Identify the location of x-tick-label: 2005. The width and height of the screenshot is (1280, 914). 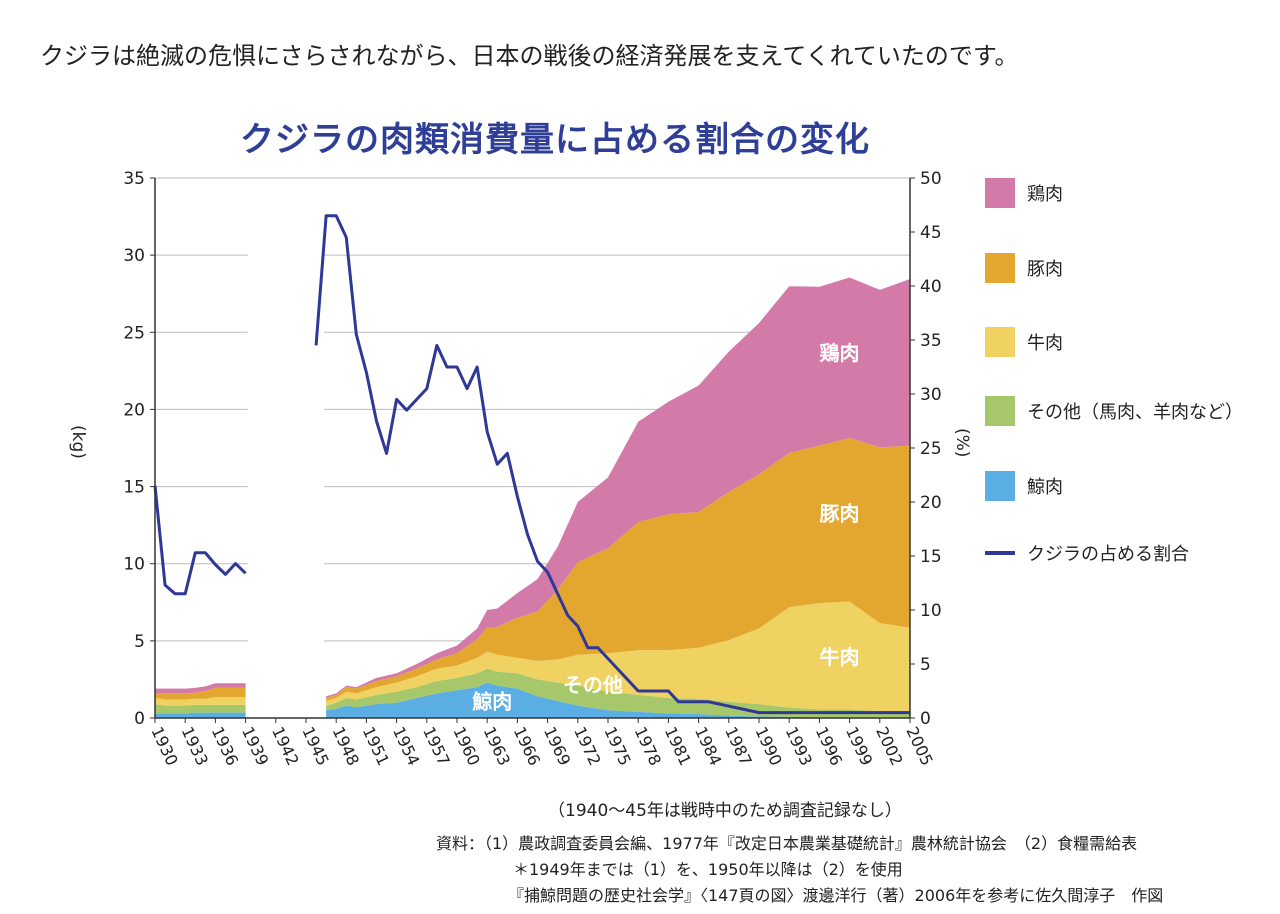
(919, 746).